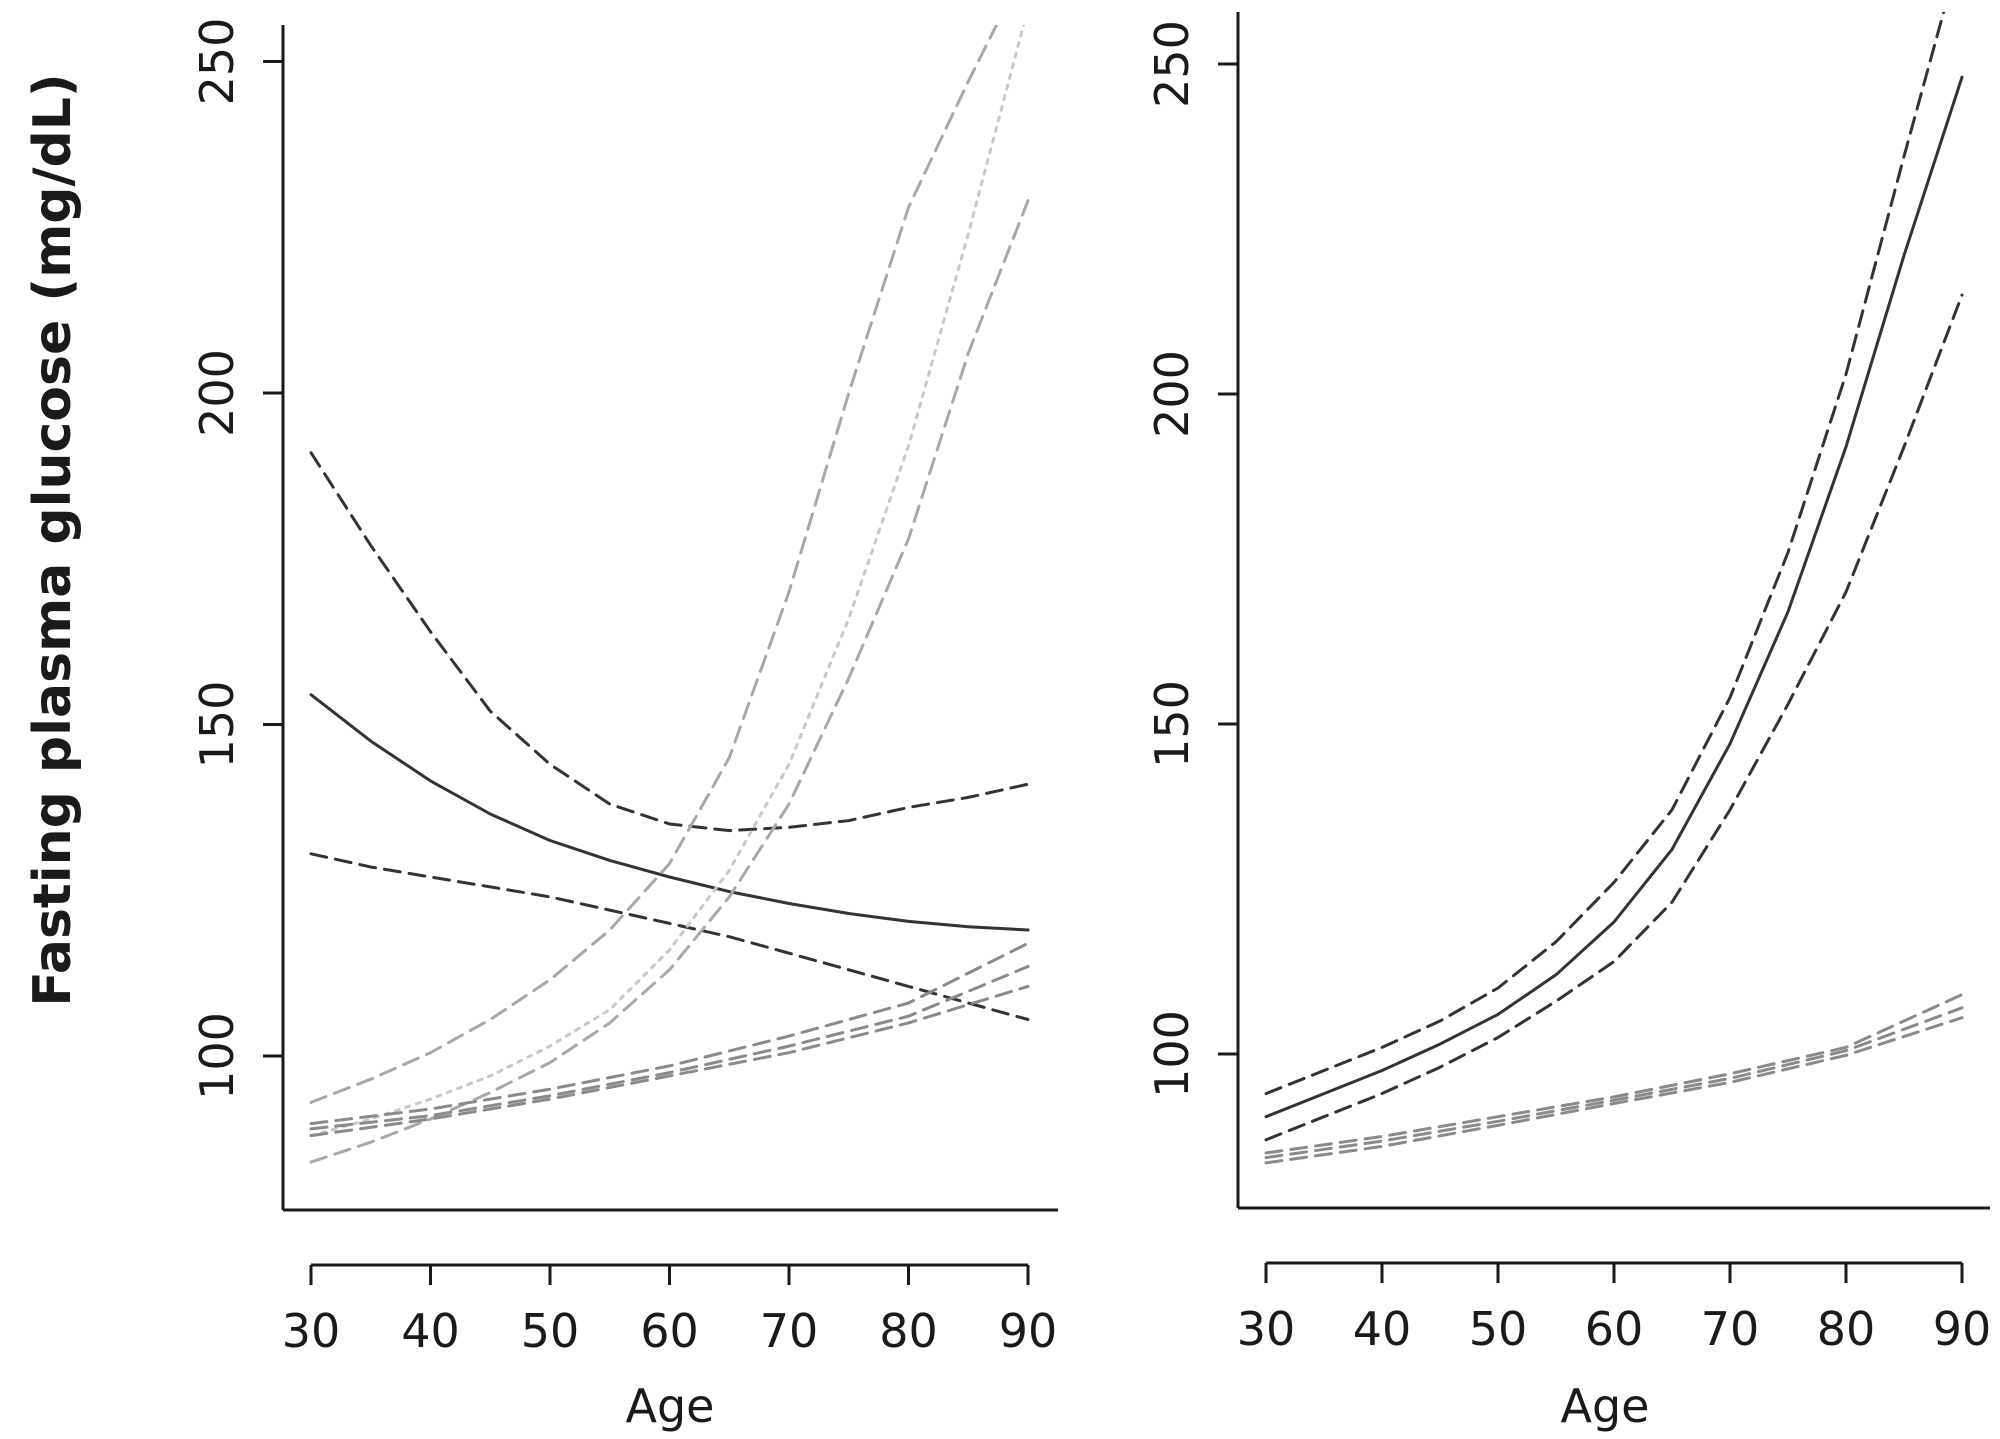 The image size is (2000, 1439). Describe the element at coordinates (669, 812) in the screenshot. I see `series-line-solid` at that location.